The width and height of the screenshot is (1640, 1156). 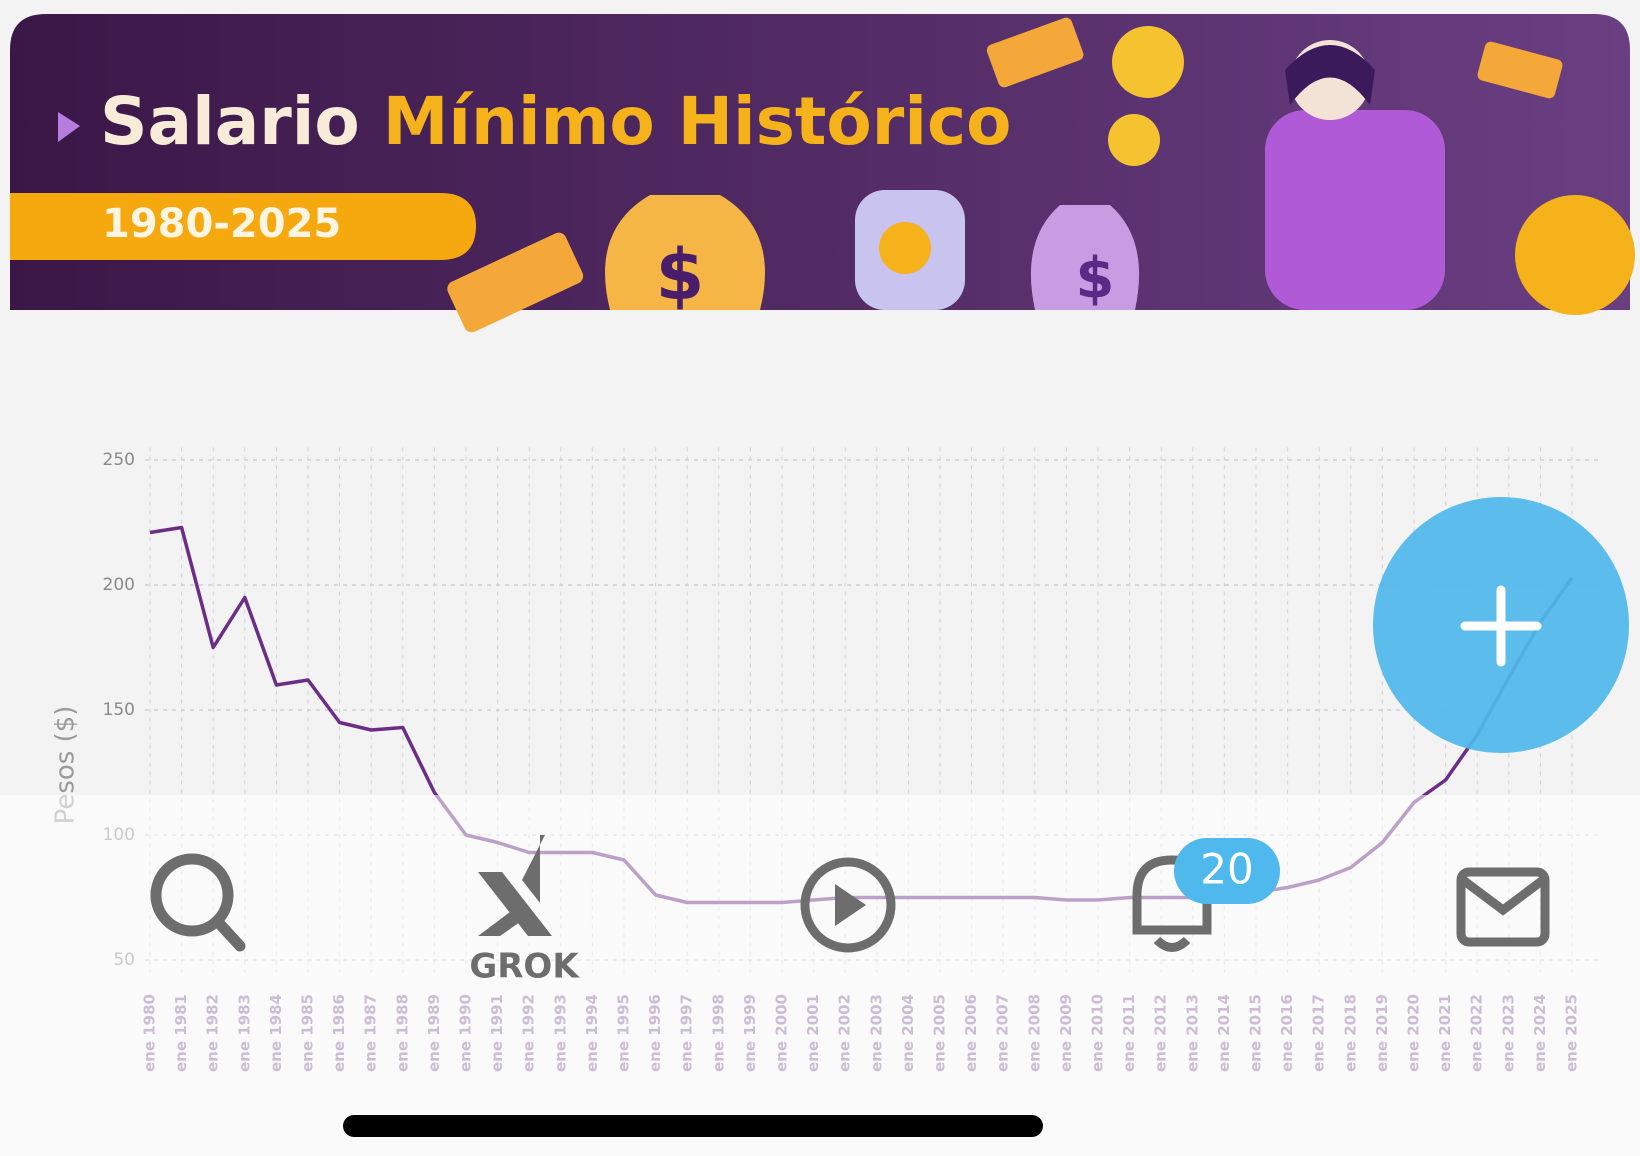 I want to click on video-icon, so click(x=848, y=905).